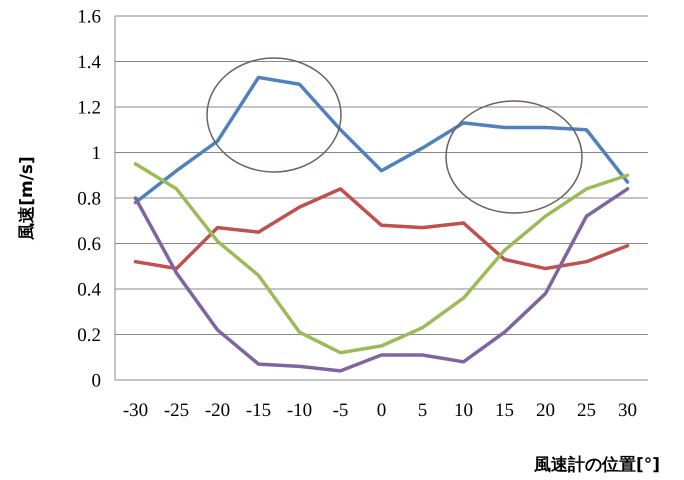 The image size is (684, 480). Describe the element at coordinates (259, 410) in the screenshot. I see `x-tick-label: -15` at that location.